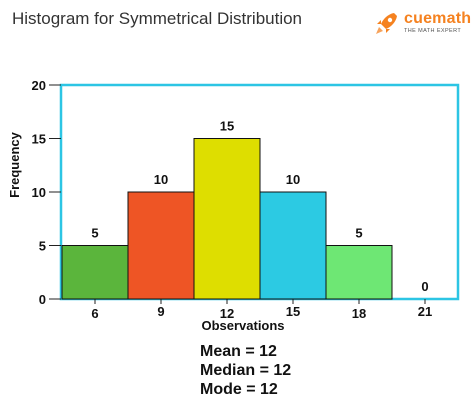  What do you see at coordinates (39, 85) in the screenshot?
I see `y-tick-label: 20` at bounding box center [39, 85].